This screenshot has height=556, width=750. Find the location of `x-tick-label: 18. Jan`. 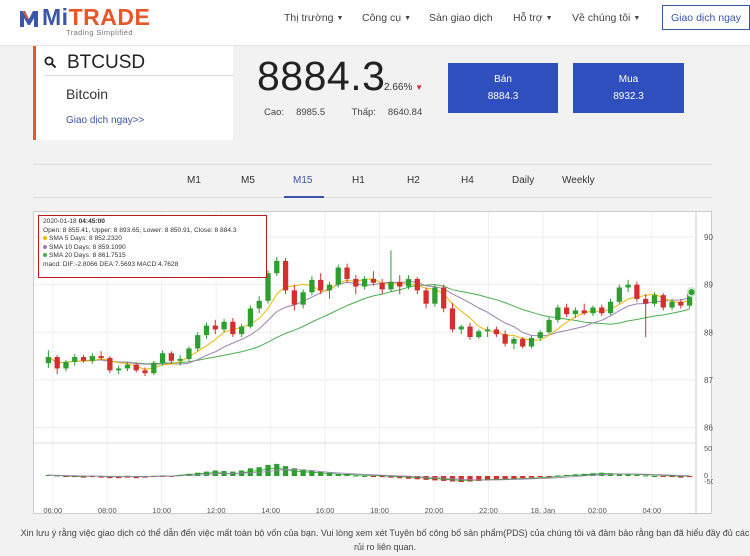

x-tick-label: 18. Jan is located at coordinates (543, 510).